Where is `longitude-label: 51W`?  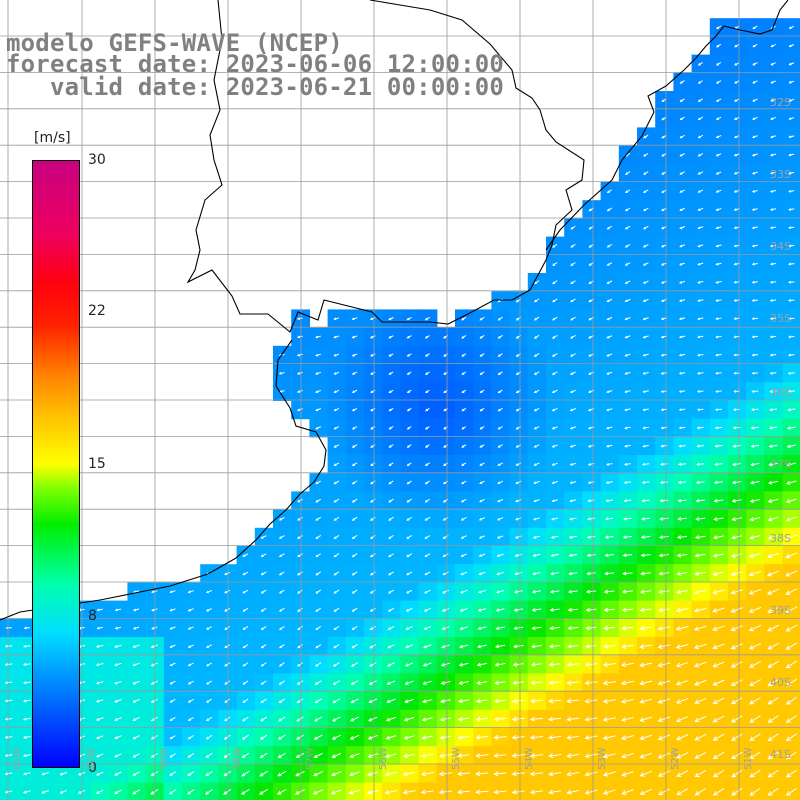
longitude-label: 51W is located at coordinates (748, 758).